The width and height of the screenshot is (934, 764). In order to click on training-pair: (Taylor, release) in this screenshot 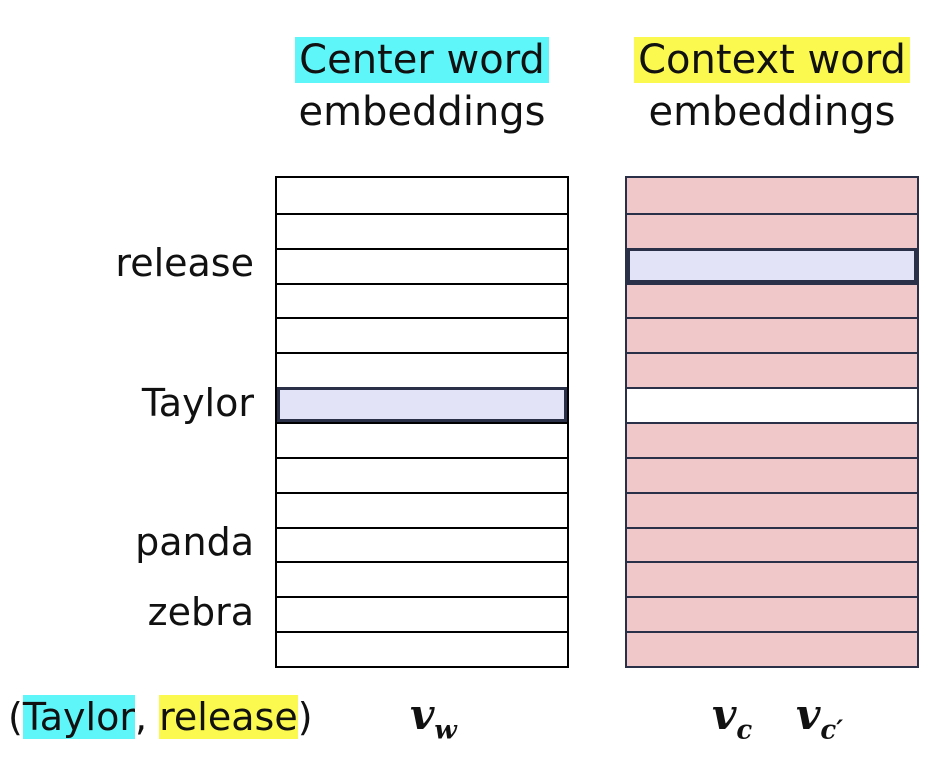, I will do `click(160, 717)`.